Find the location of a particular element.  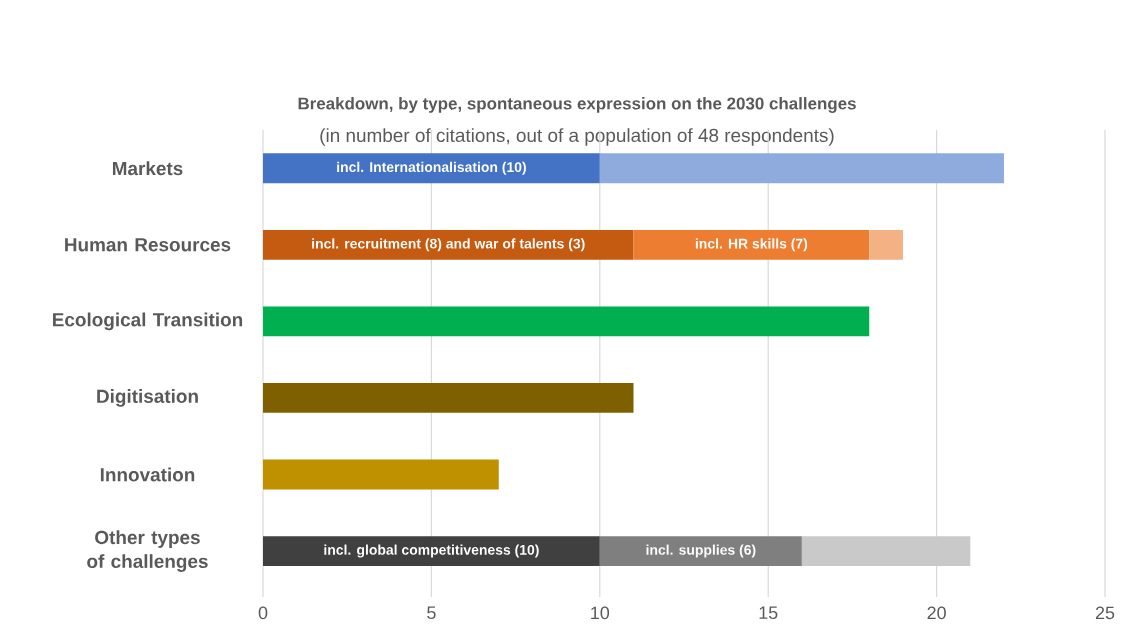

x-tick-label: 20 is located at coordinates (936, 613).